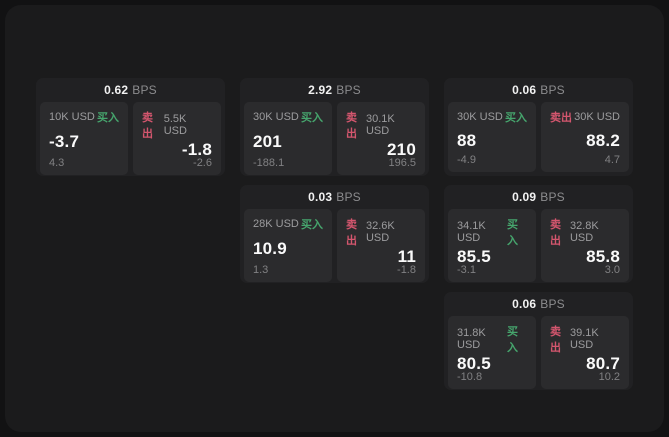 Image resolution: width=669 pixels, height=437 pixels. What do you see at coordinates (609, 377) in the screenshot?
I see `sell-sub-value: 10.2` at bounding box center [609, 377].